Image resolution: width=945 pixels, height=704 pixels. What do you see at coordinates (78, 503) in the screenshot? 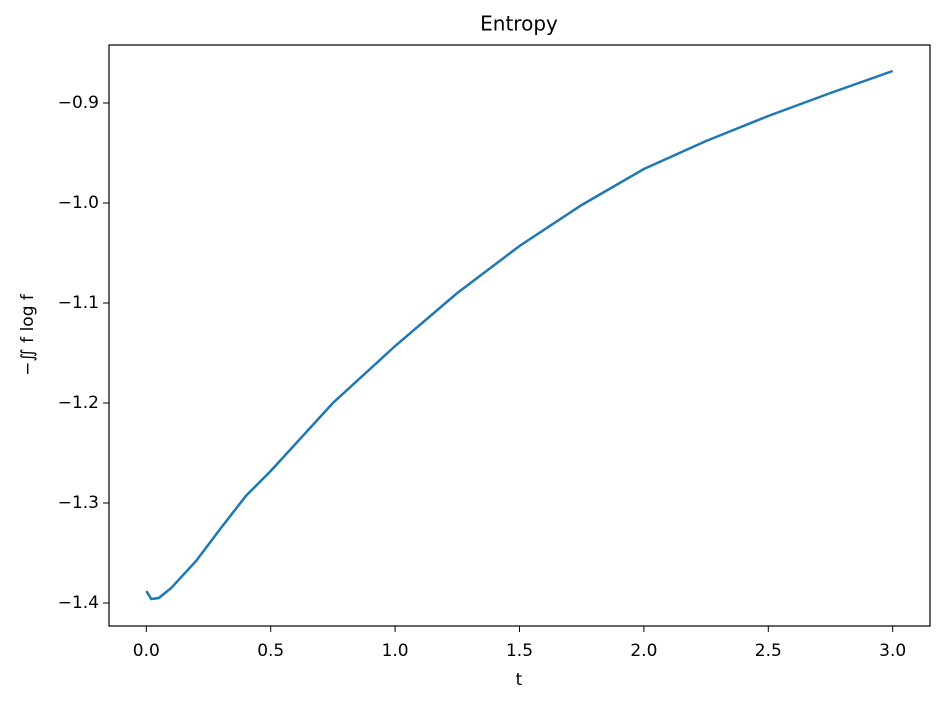
I see `y-tick-label: −1.3` at bounding box center [78, 503].